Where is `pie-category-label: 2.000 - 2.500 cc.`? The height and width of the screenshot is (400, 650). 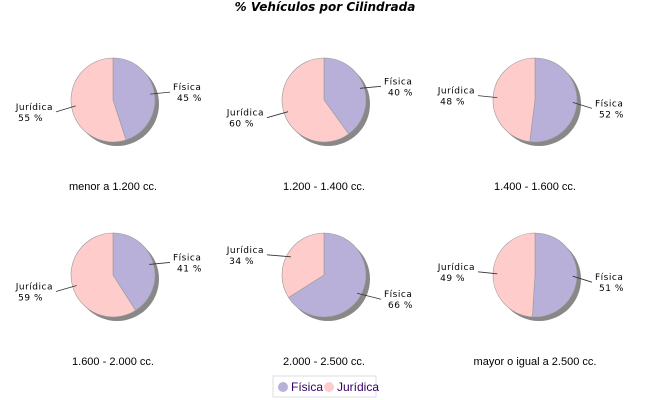
pie-category-label: 2.000 - 2.500 cc. is located at coordinates (324, 362).